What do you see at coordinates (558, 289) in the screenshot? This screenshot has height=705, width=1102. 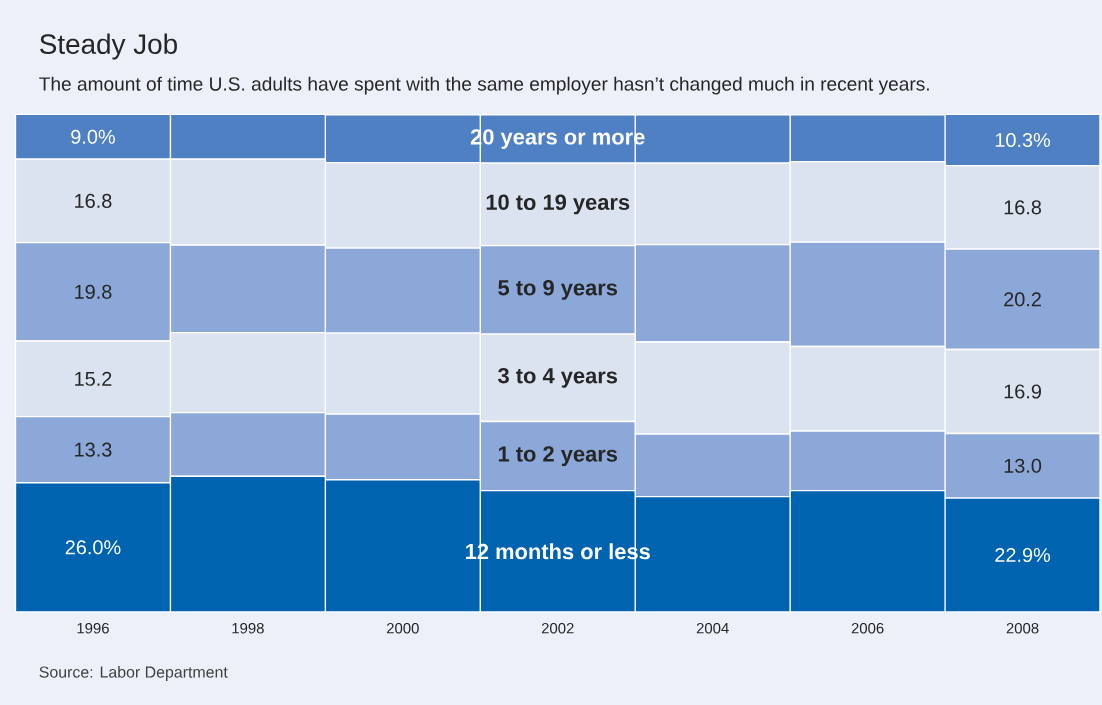 I see `series-label: 5 to 9 years` at bounding box center [558, 289].